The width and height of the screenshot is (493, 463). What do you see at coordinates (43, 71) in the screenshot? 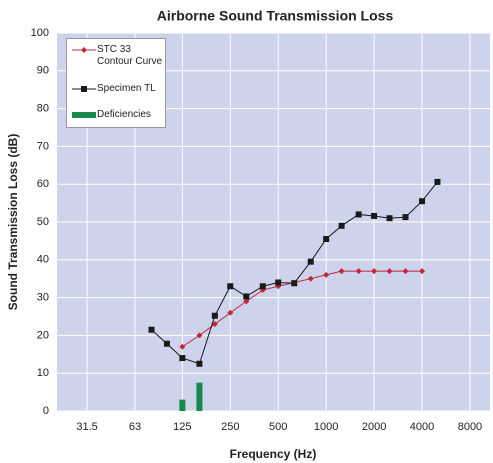
I see `y-tick-label: 90` at bounding box center [43, 71].